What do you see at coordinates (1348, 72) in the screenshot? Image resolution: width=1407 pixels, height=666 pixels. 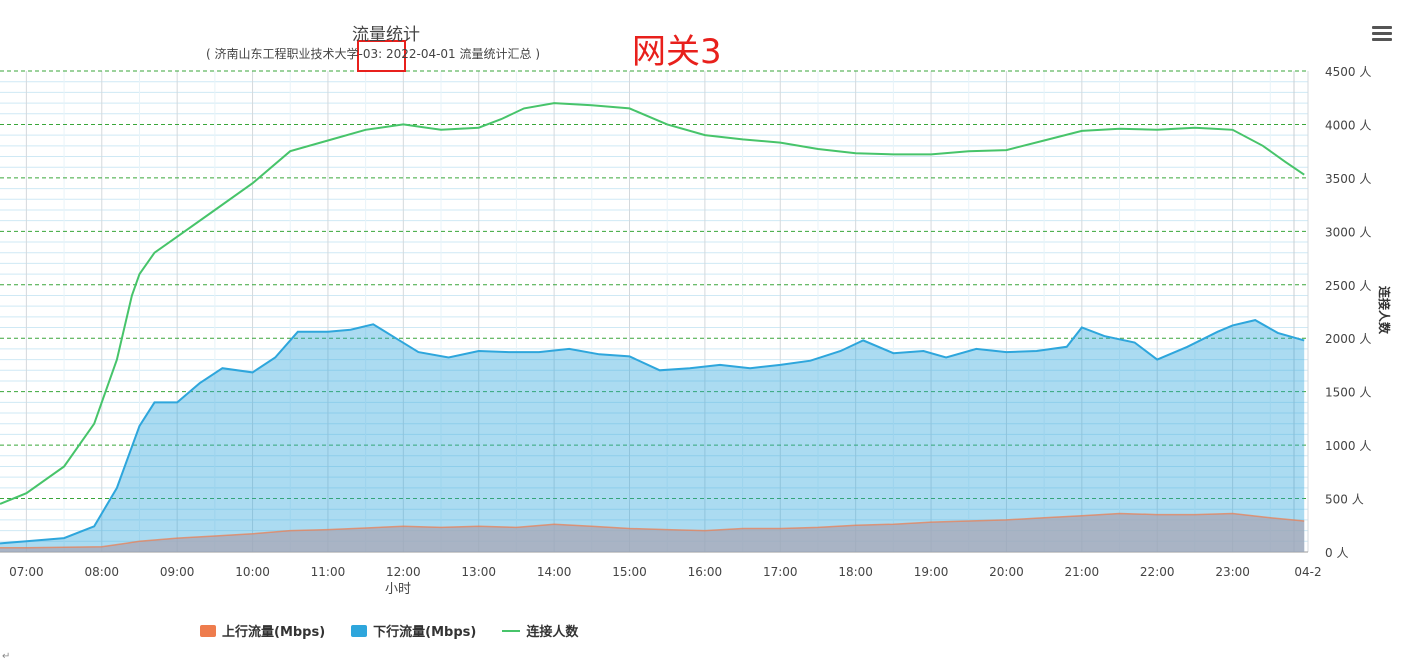 I see `y-tick-label: 4500 人` at bounding box center [1348, 72].